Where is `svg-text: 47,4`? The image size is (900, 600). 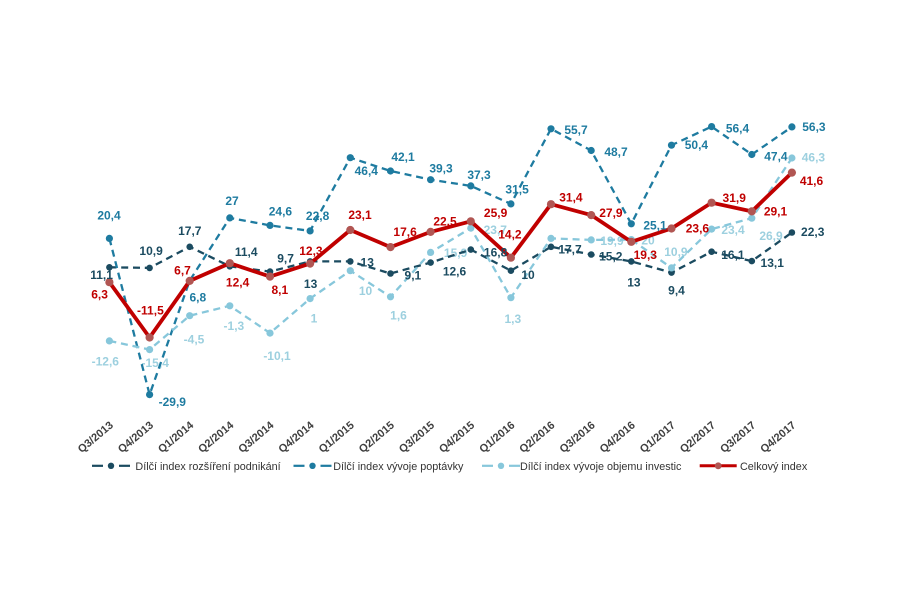
svg-text: 47,4 is located at coordinates (776, 156).